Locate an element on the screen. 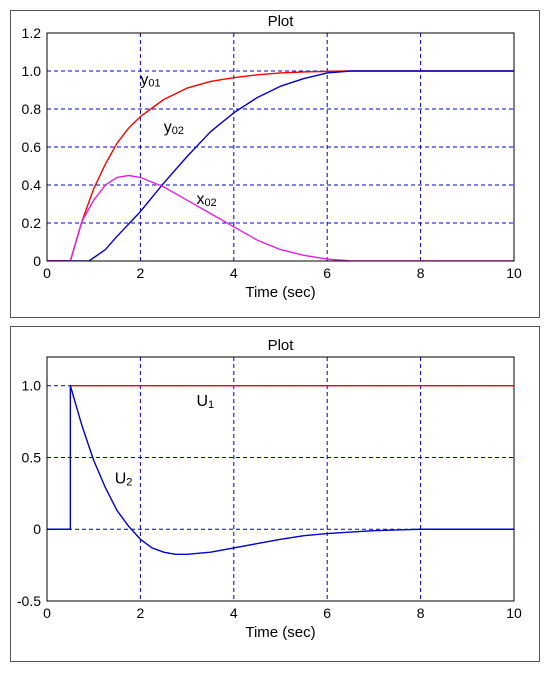 Image resolution: width=550 pixels, height=678 pixels. series-annotation: y02 is located at coordinates (174, 128).